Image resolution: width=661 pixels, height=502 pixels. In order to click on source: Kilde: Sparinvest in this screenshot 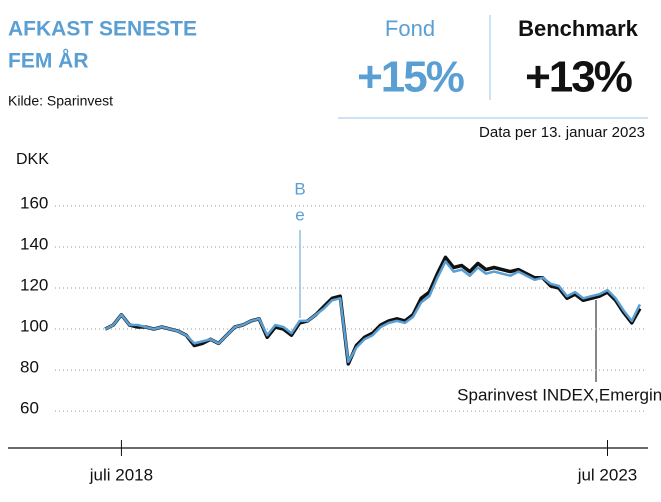, I will do `click(60, 101)`.